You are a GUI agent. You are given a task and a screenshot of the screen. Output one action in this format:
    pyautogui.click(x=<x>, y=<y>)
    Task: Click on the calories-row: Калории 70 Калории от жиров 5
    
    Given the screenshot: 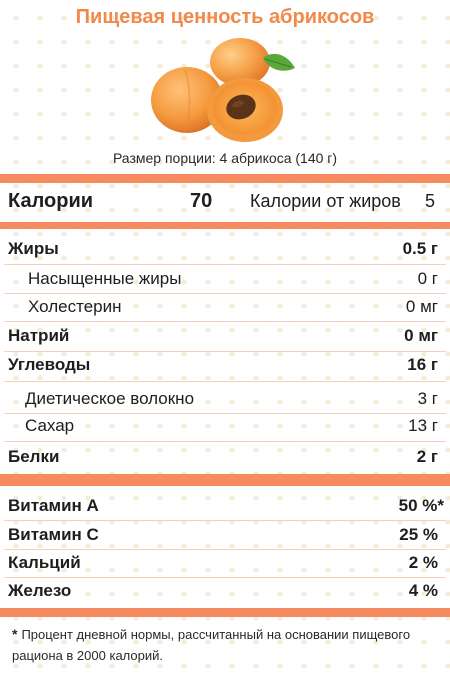 What is the action you would take?
    pyautogui.click(x=225, y=201)
    